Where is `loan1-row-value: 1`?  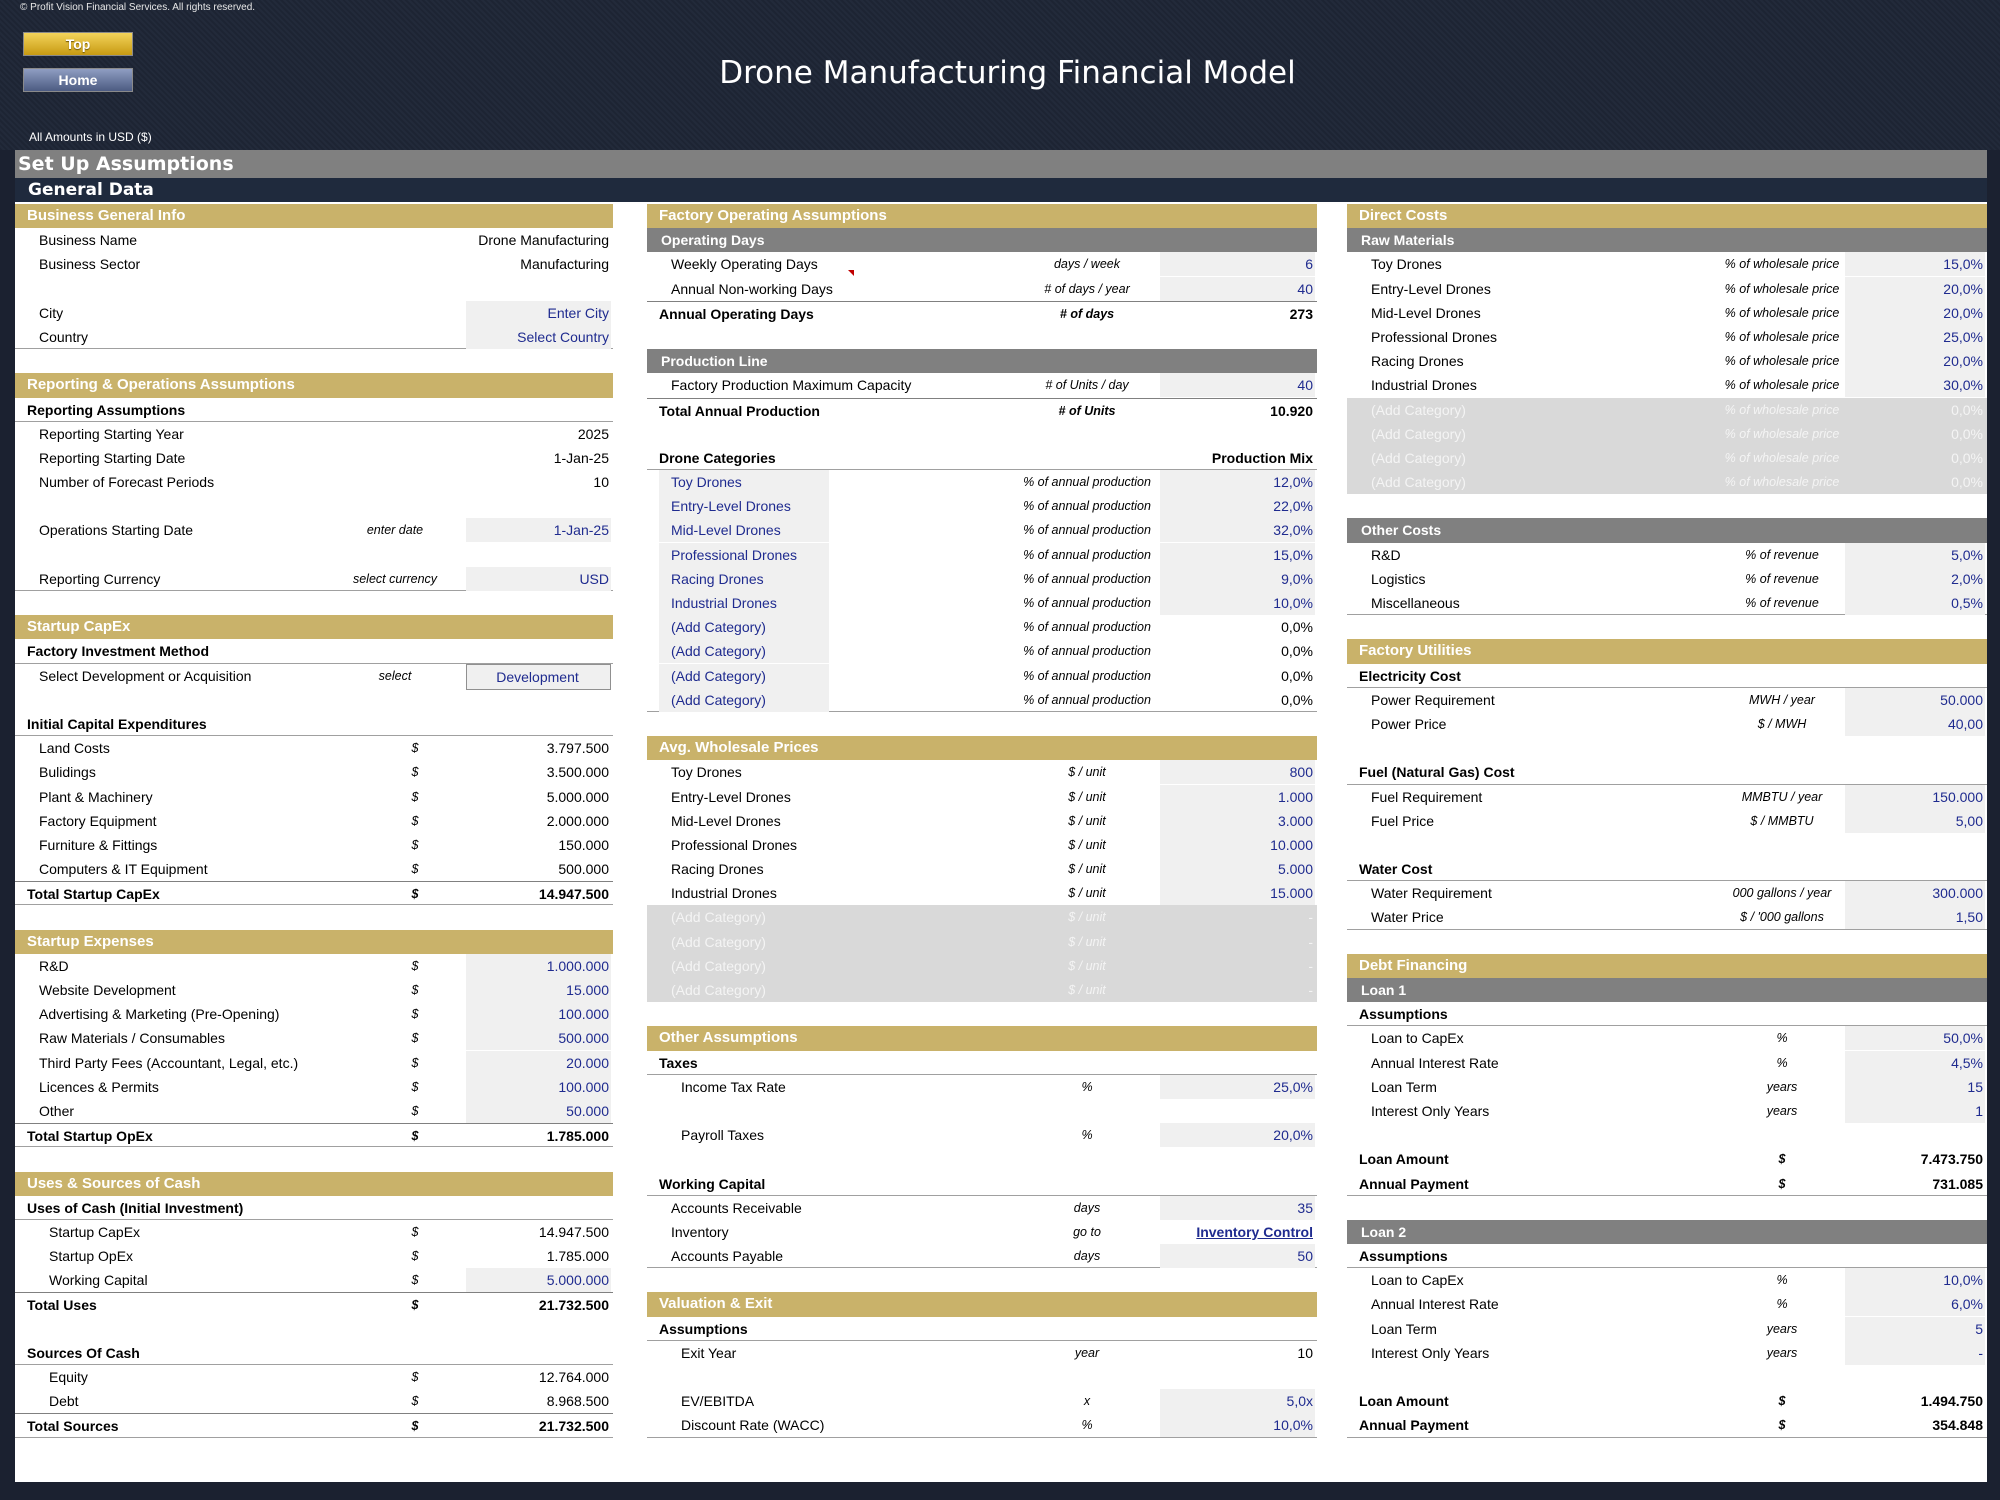 loan1-row-value: 1 is located at coordinates (1915, 1110).